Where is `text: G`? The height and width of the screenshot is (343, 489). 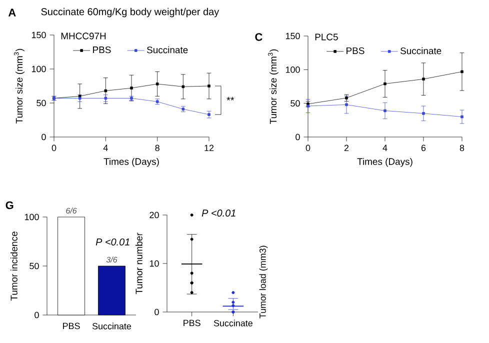 text: G is located at coordinates (10, 205).